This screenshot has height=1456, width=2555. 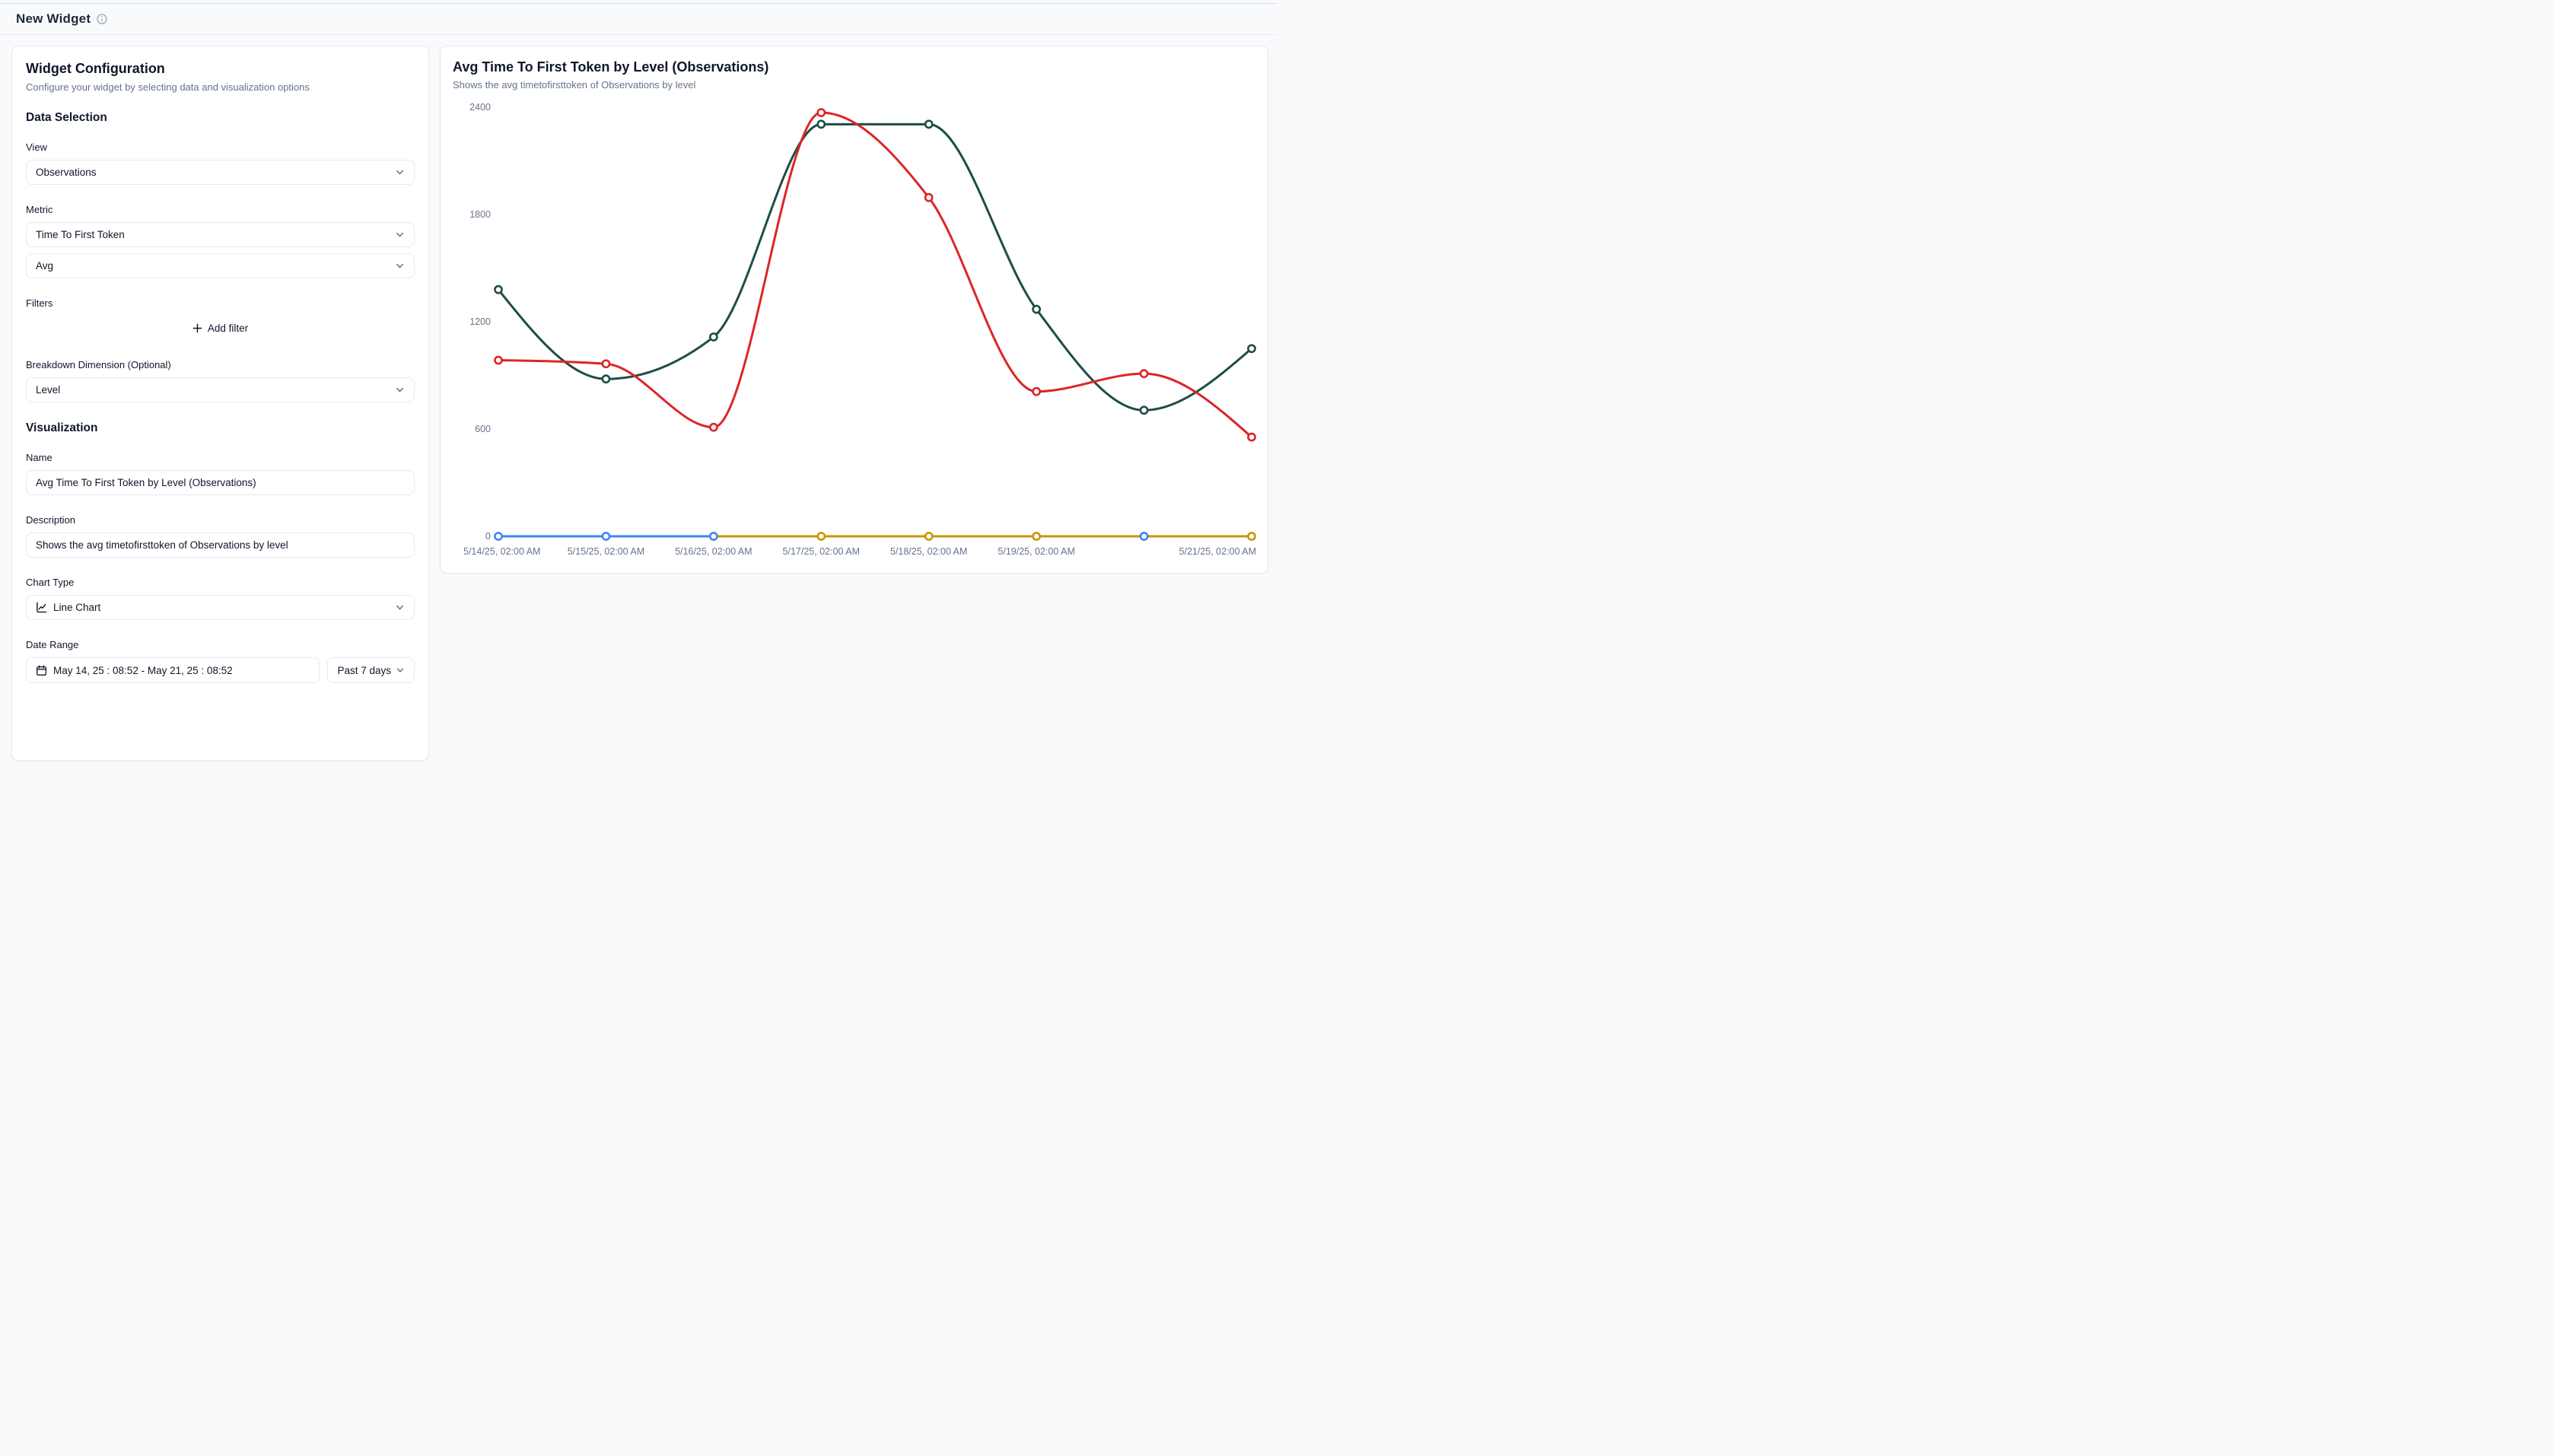 What do you see at coordinates (713, 551) in the screenshot?
I see `x-axis-label: 5/16/25, 02:00 AM` at bounding box center [713, 551].